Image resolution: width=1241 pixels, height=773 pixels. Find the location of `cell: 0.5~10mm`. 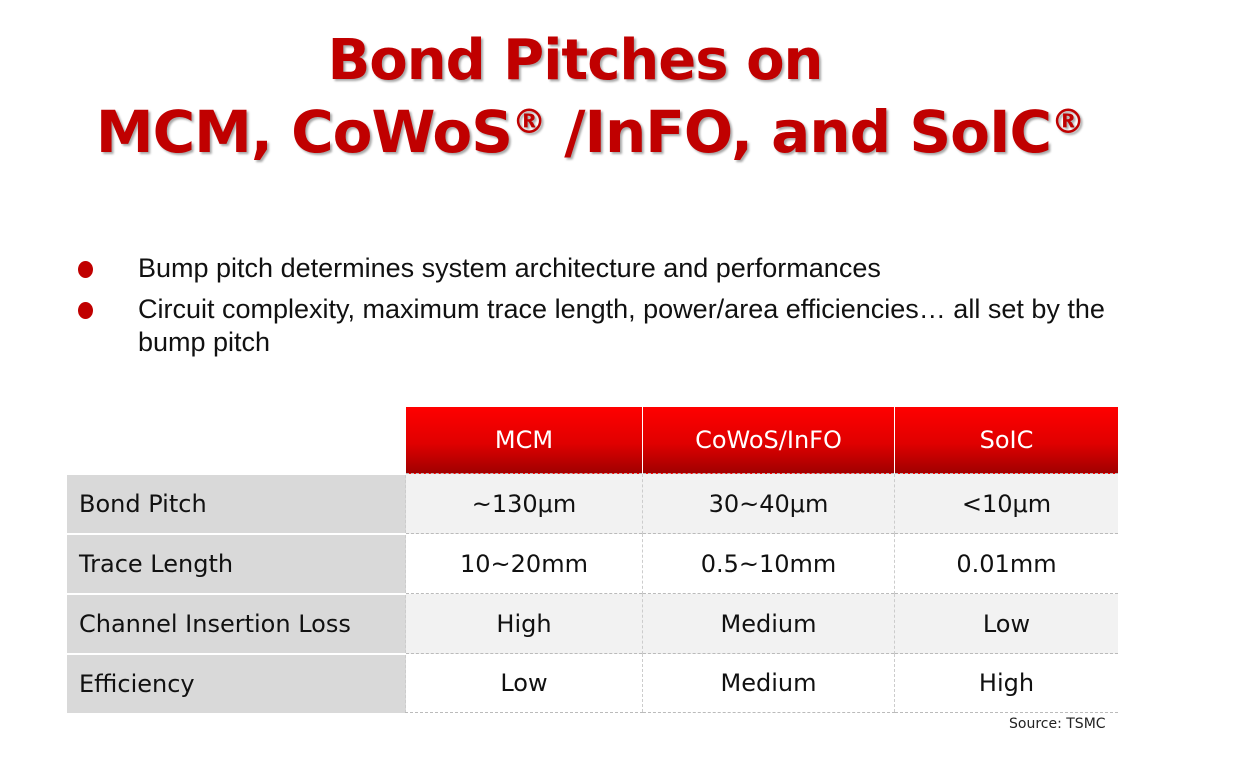

cell: 0.5~10mm is located at coordinates (768, 563).